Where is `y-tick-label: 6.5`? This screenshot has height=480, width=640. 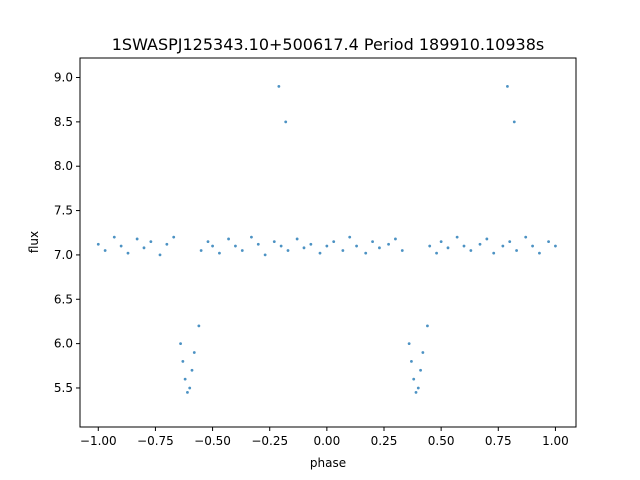
y-tick-label: 6.5 is located at coordinates (63, 299).